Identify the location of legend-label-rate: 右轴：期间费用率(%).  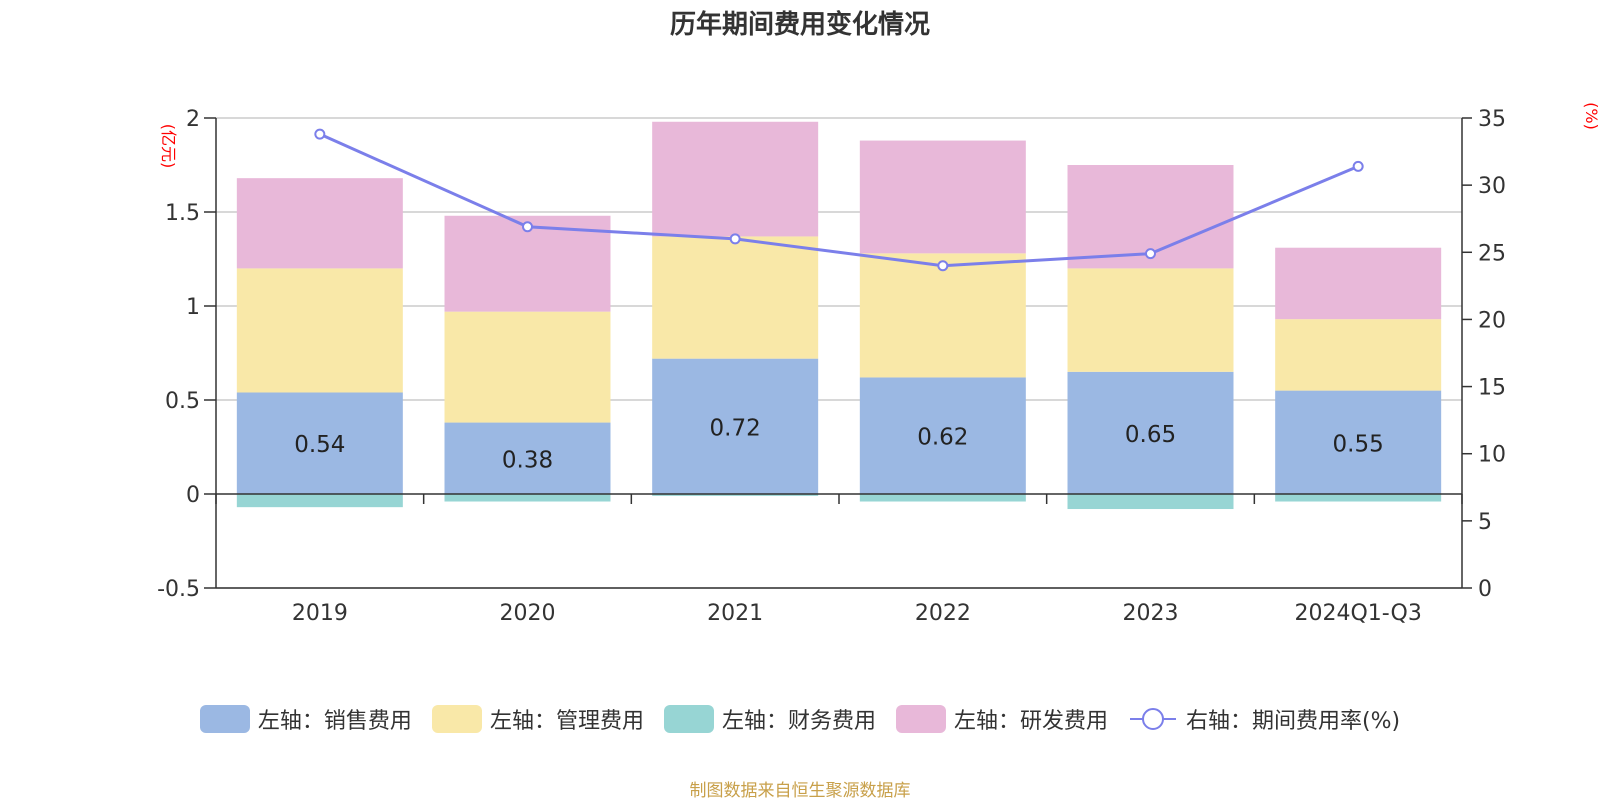
(1293, 721).